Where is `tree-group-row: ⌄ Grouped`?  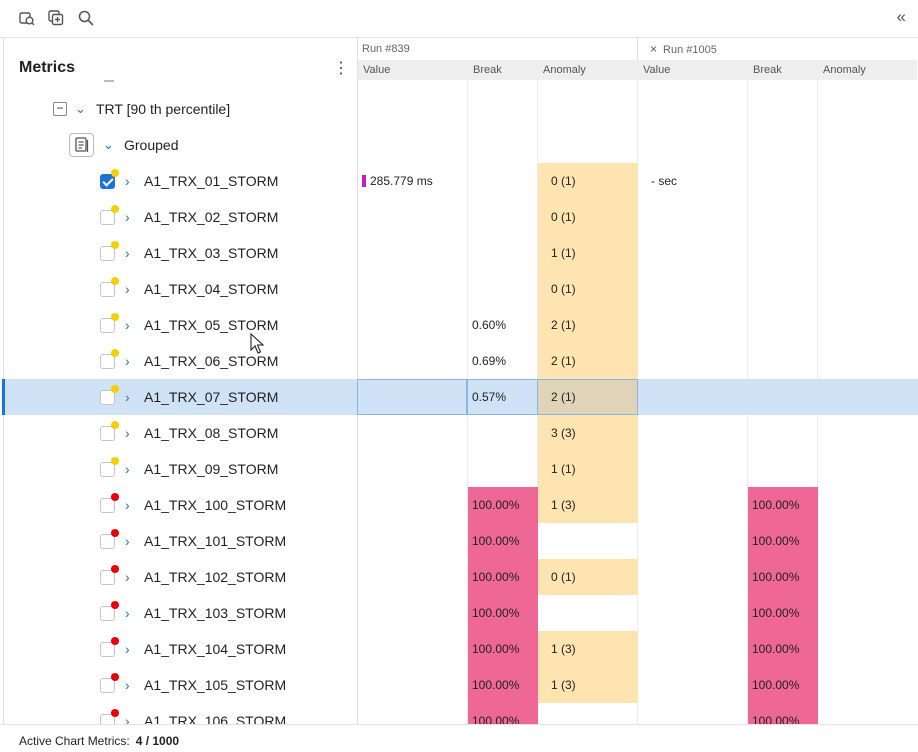 tree-group-row: ⌄ Grouped is located at coordinates (181, 145).